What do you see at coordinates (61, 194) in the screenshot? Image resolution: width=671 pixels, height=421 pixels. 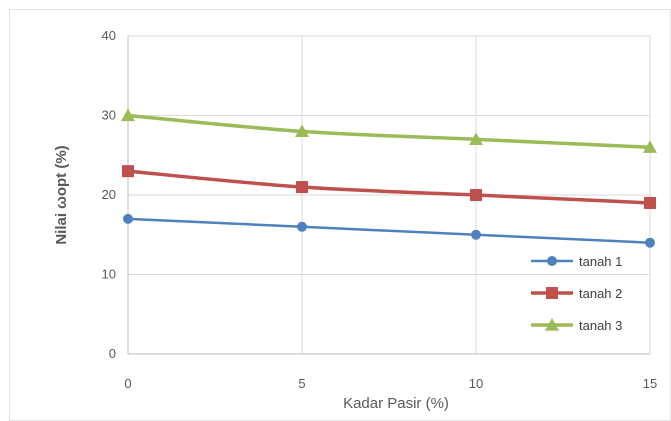 I see `y-axis-title: Nilai ωopt (%)` at bounding box center [61, 194].